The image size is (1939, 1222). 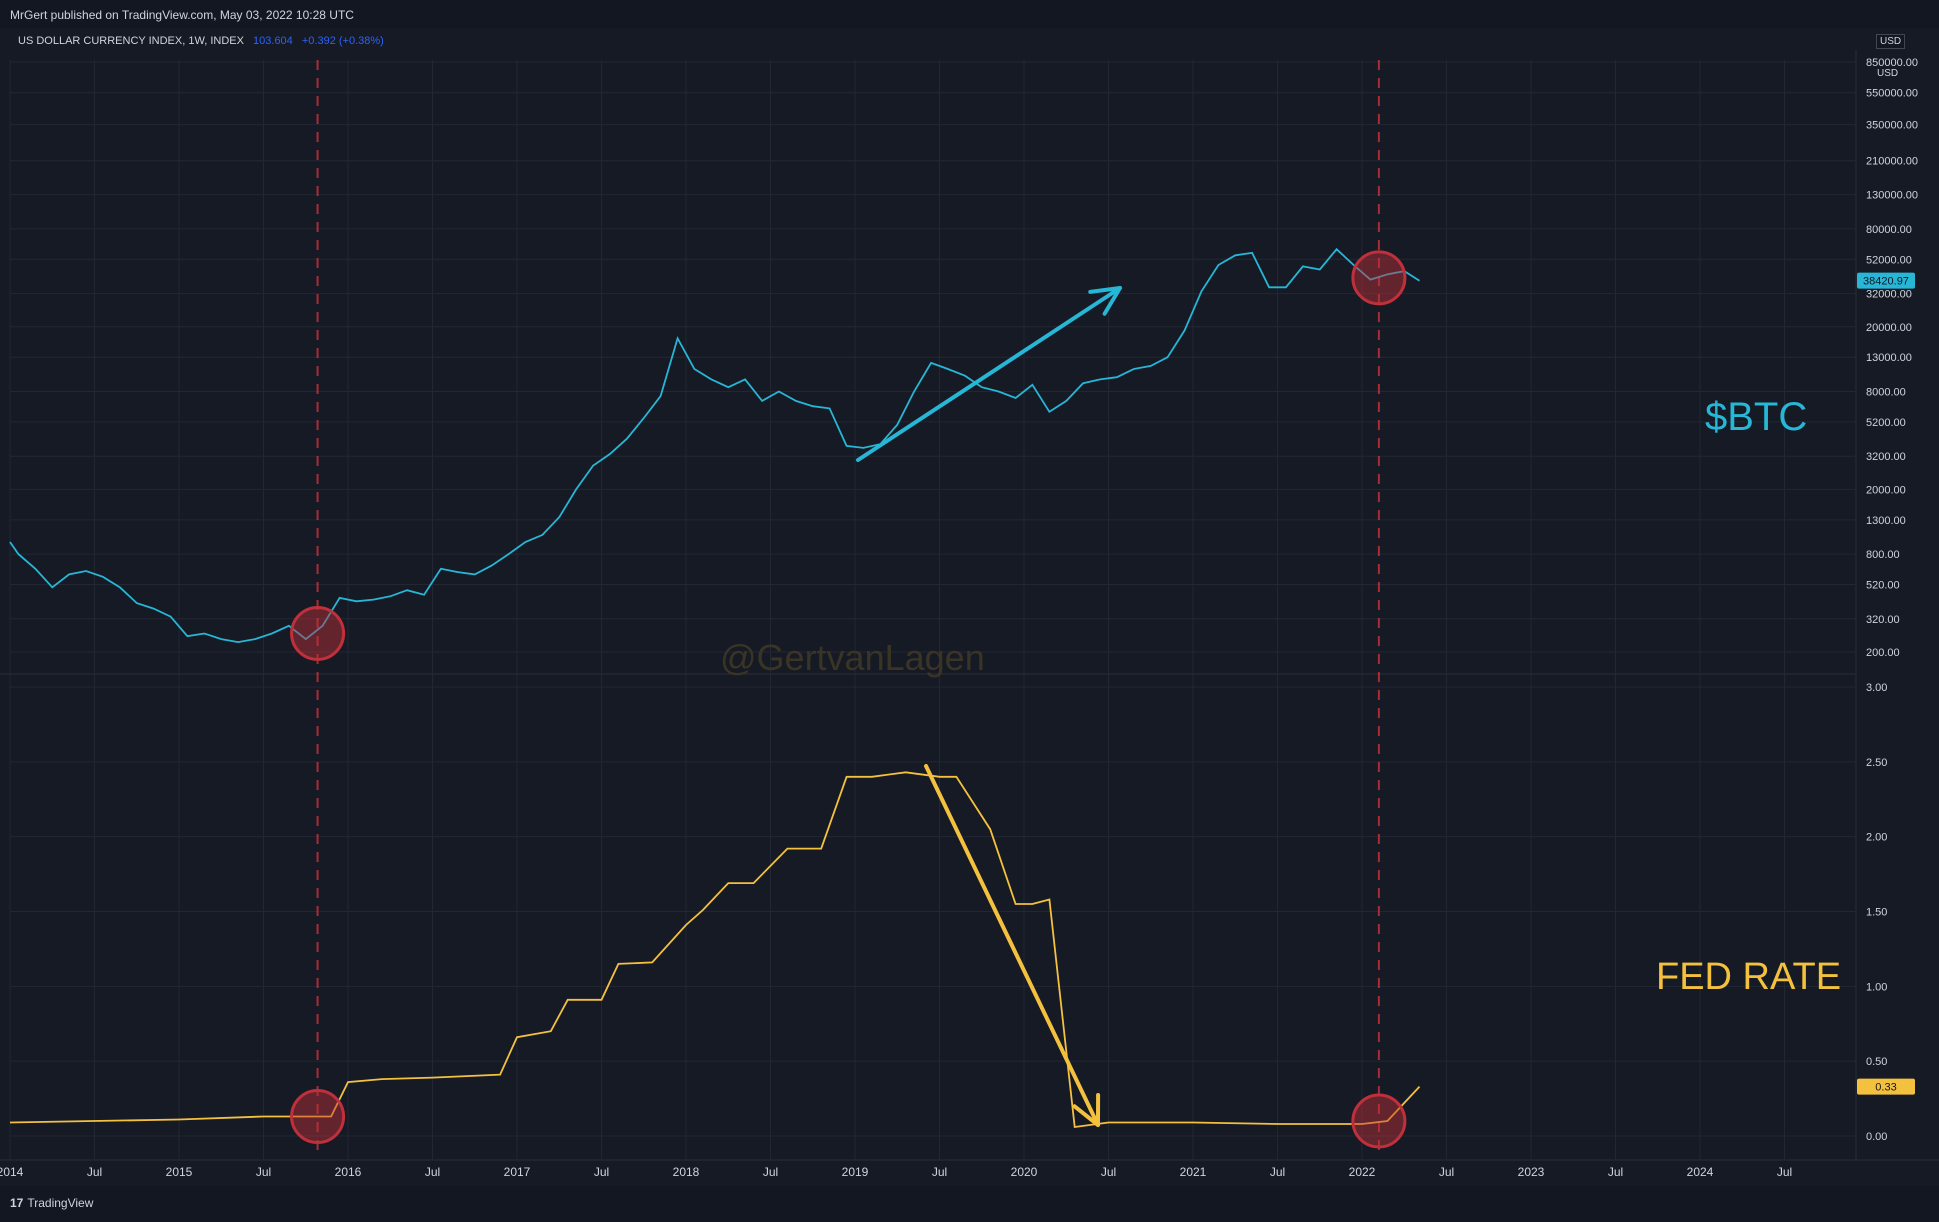 I want to click on price-axis-label: 13000.00, so click(x=1889, y=358).